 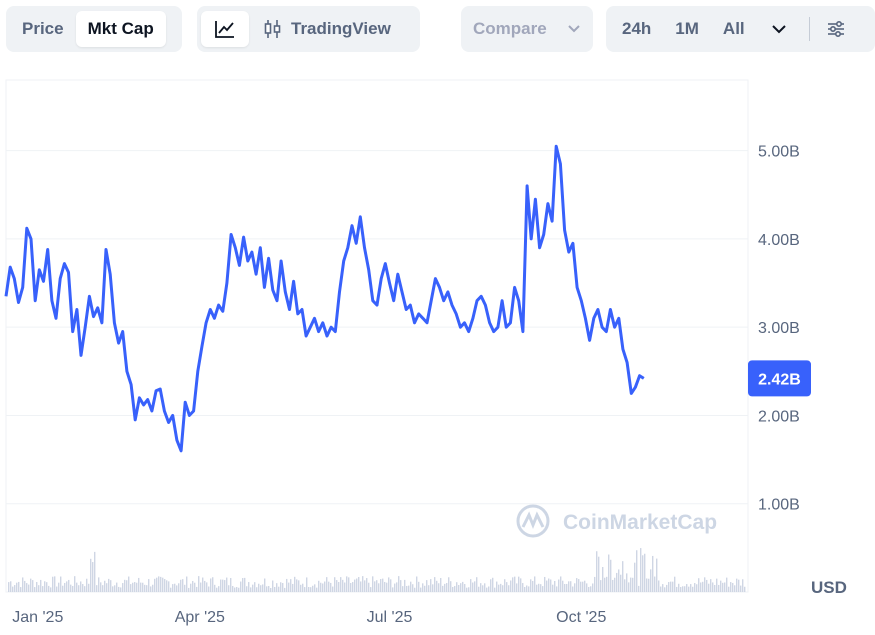 What do you see at coordinates (37, 617) in the screenshot?
I see `x-tick-label: Jan '25` at bounding box center [37, 617].